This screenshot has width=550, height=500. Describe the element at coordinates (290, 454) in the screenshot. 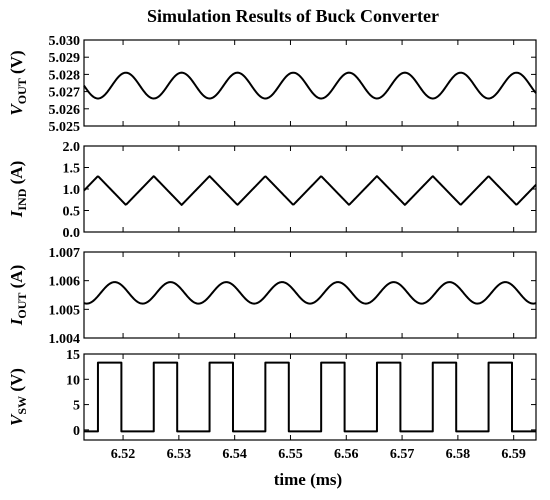

I see `x-tick-label: 6.55` at that location.